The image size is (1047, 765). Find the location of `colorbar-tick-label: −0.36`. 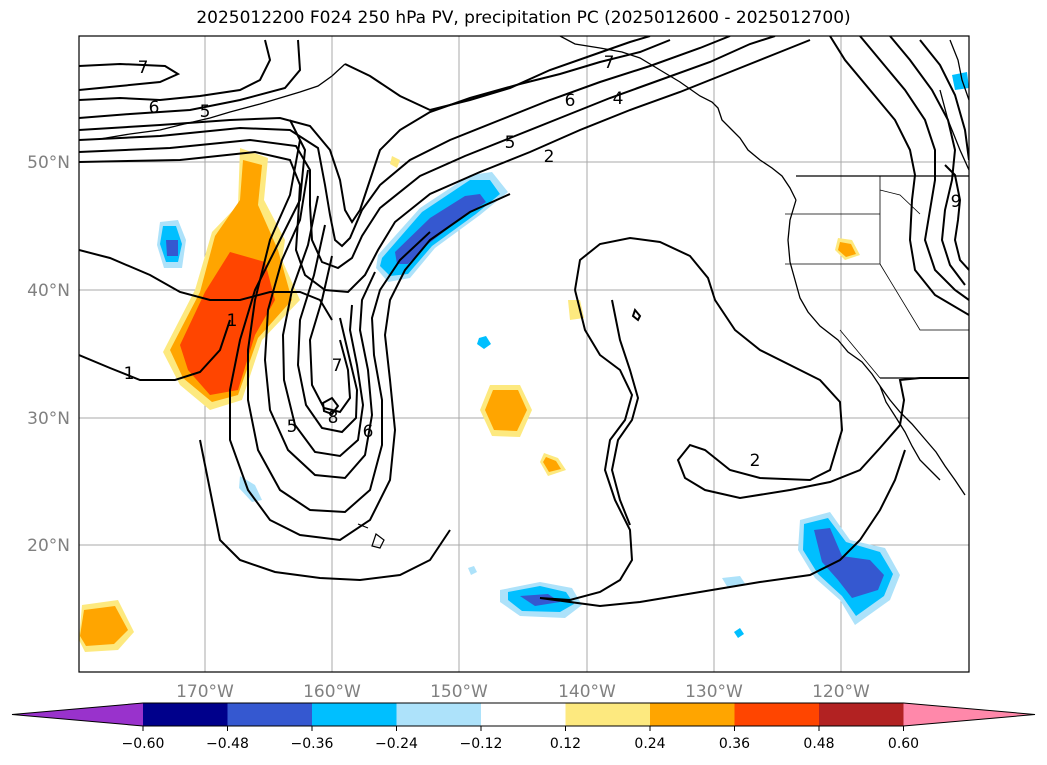

colorbar-tick-label: −0.36 is located at coordinates (312, 744).